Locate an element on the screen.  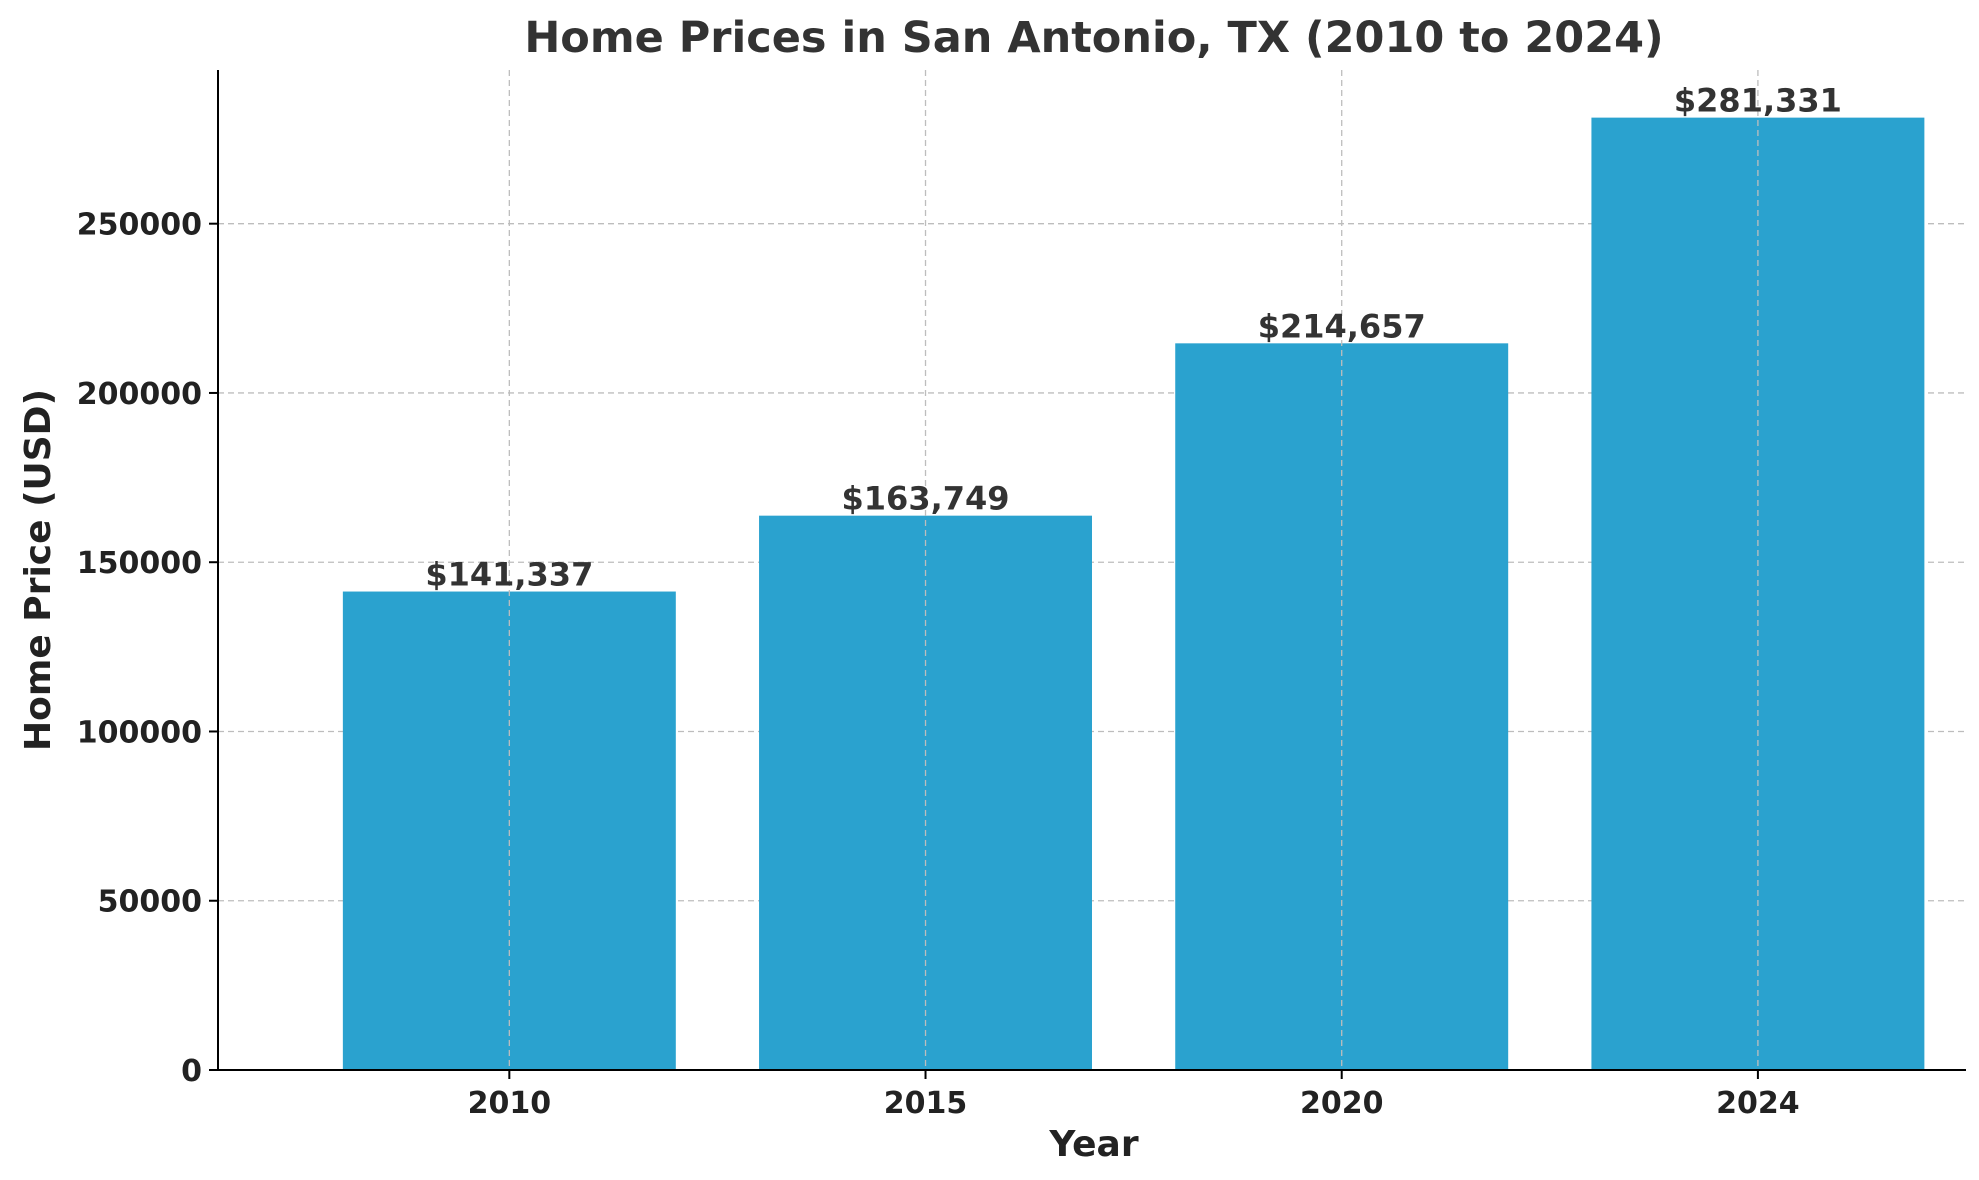
x-tick-label-2024: 2024 is located at coordinates (1758, 1103).